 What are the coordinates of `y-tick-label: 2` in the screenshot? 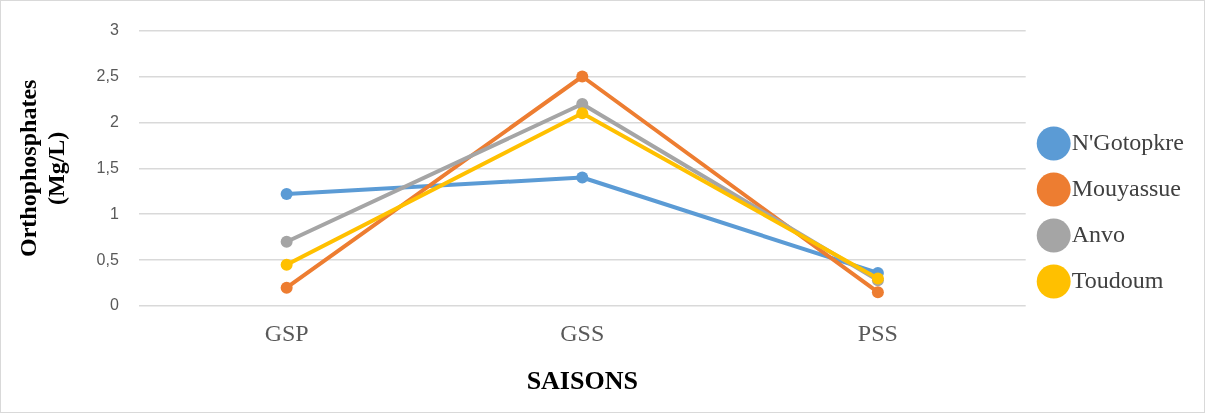 It's located at (114, 121).